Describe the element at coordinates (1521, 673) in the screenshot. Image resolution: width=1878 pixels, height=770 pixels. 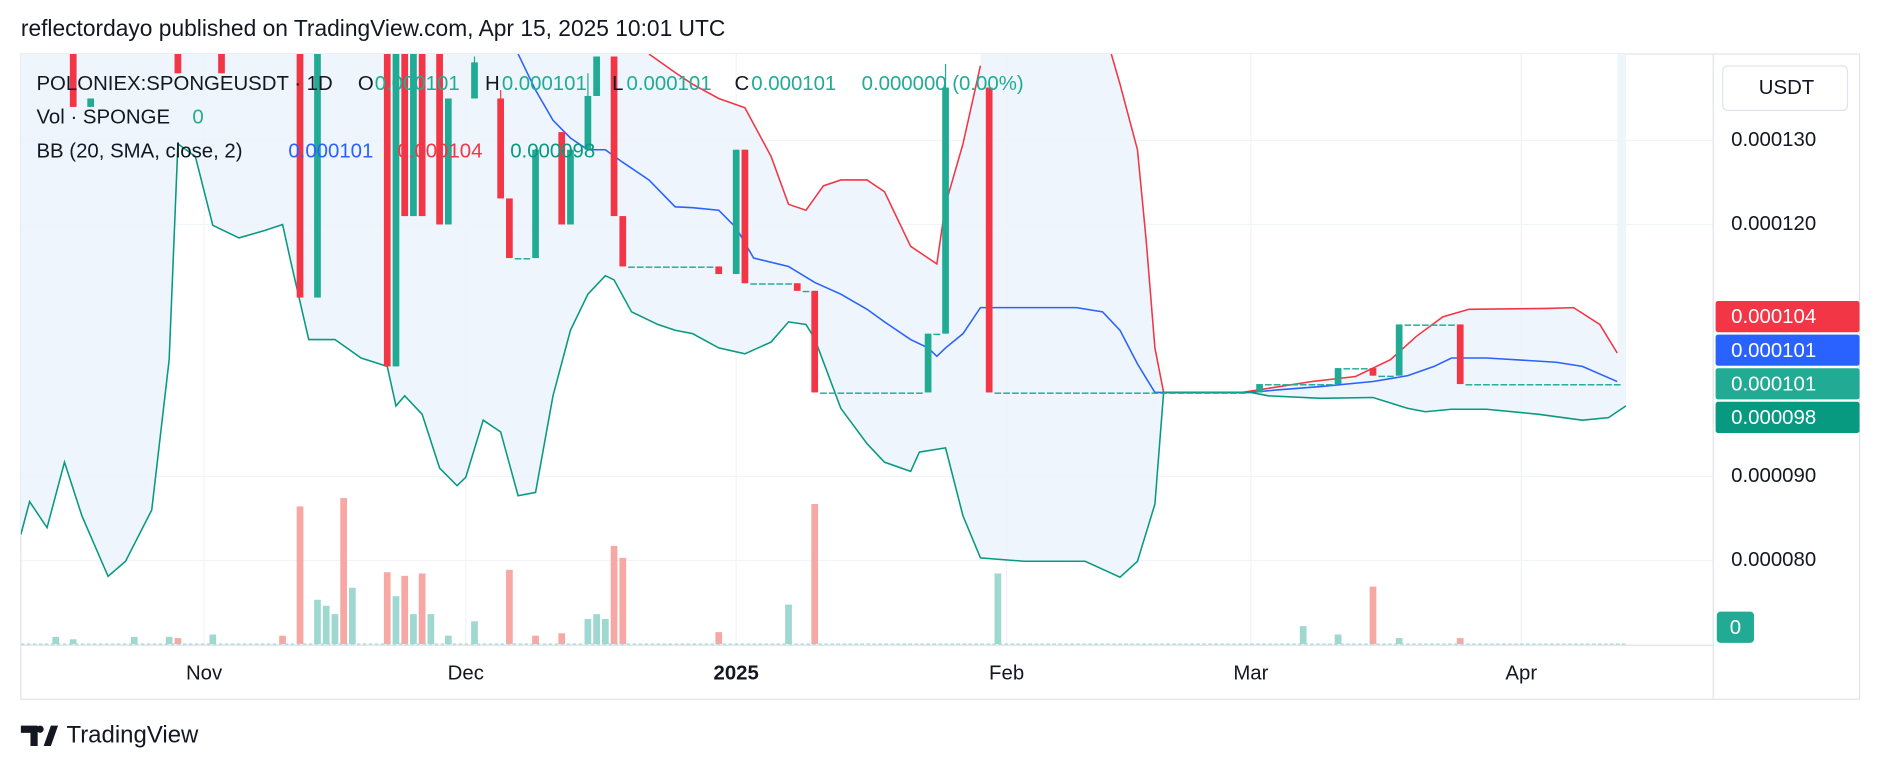
I see `x-tick-label: Apr` at that location.